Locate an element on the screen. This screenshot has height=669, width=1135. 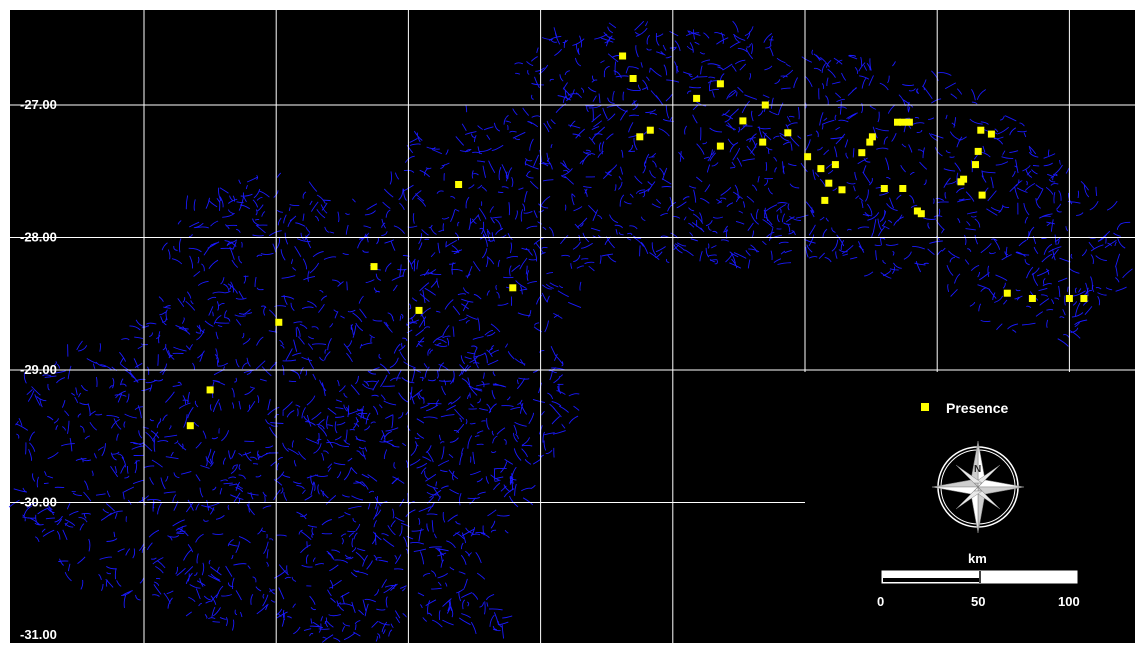
legend: Presence is located at coordinates (964, 408).